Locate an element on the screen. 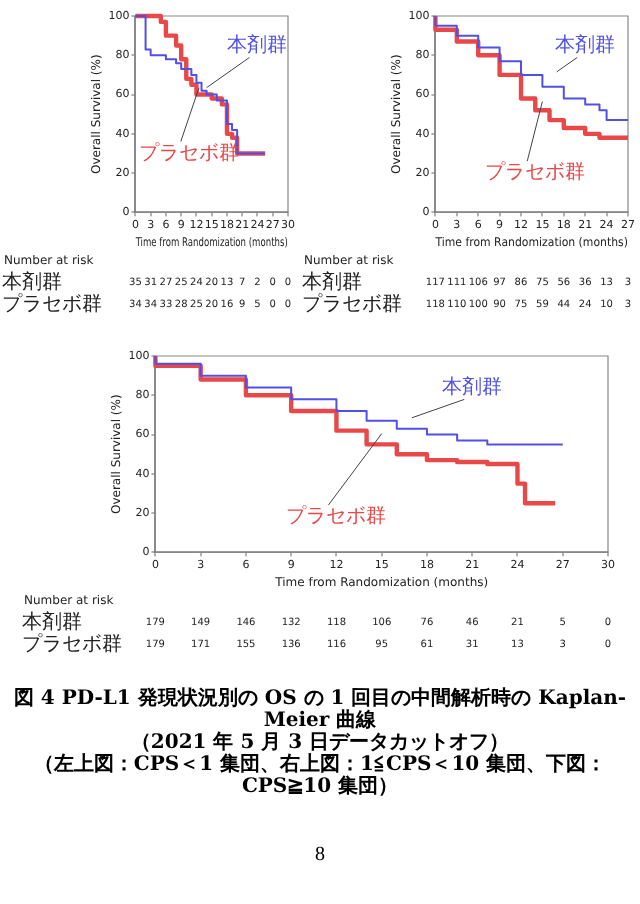 The width and height of the screenshot is (640, 904). caption: 図 4 PD-L1 発現状況別の OS の 1 回目の中間解析時の Kaplan-Meier 曲線 is located at coordinates (320, 710).